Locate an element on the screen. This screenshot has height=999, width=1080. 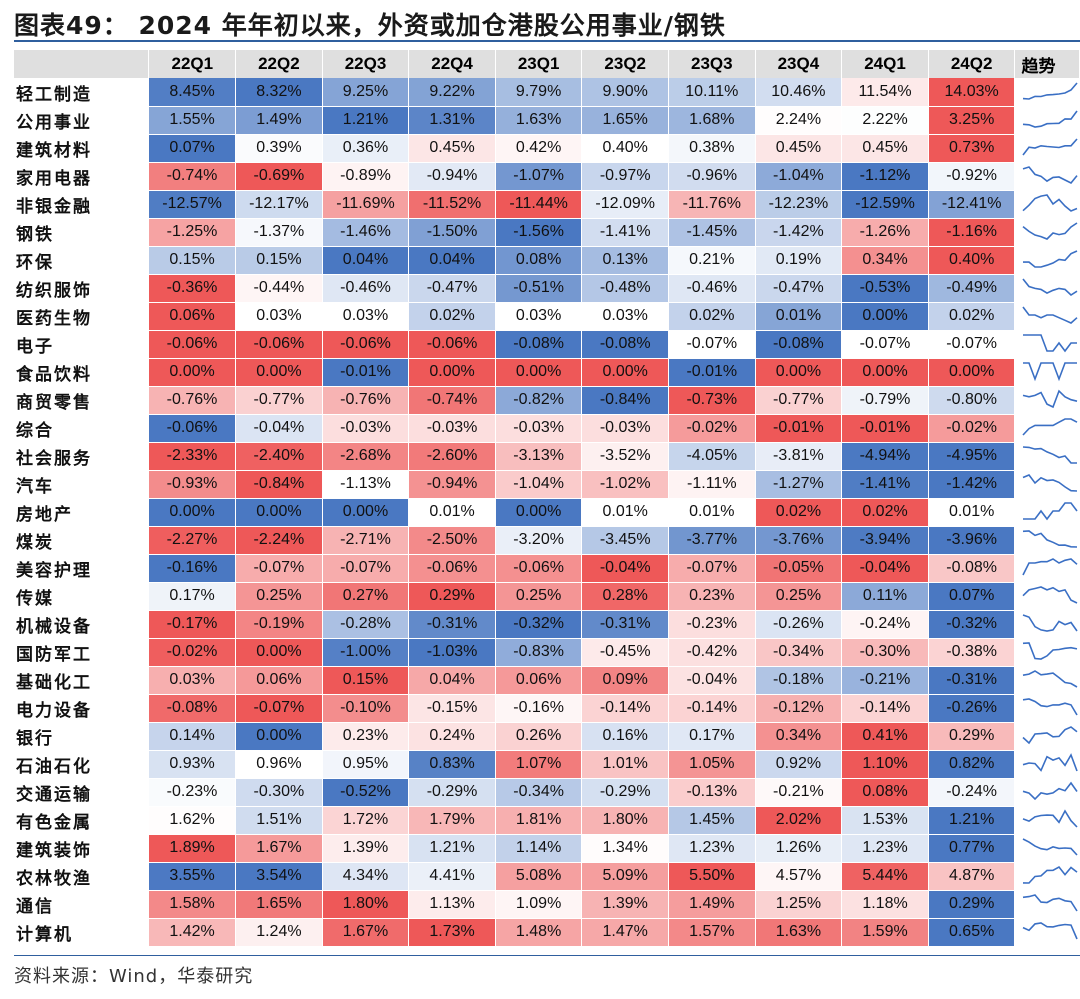
heatmap-cell: -2.40% is located at coordinates (279, 456).